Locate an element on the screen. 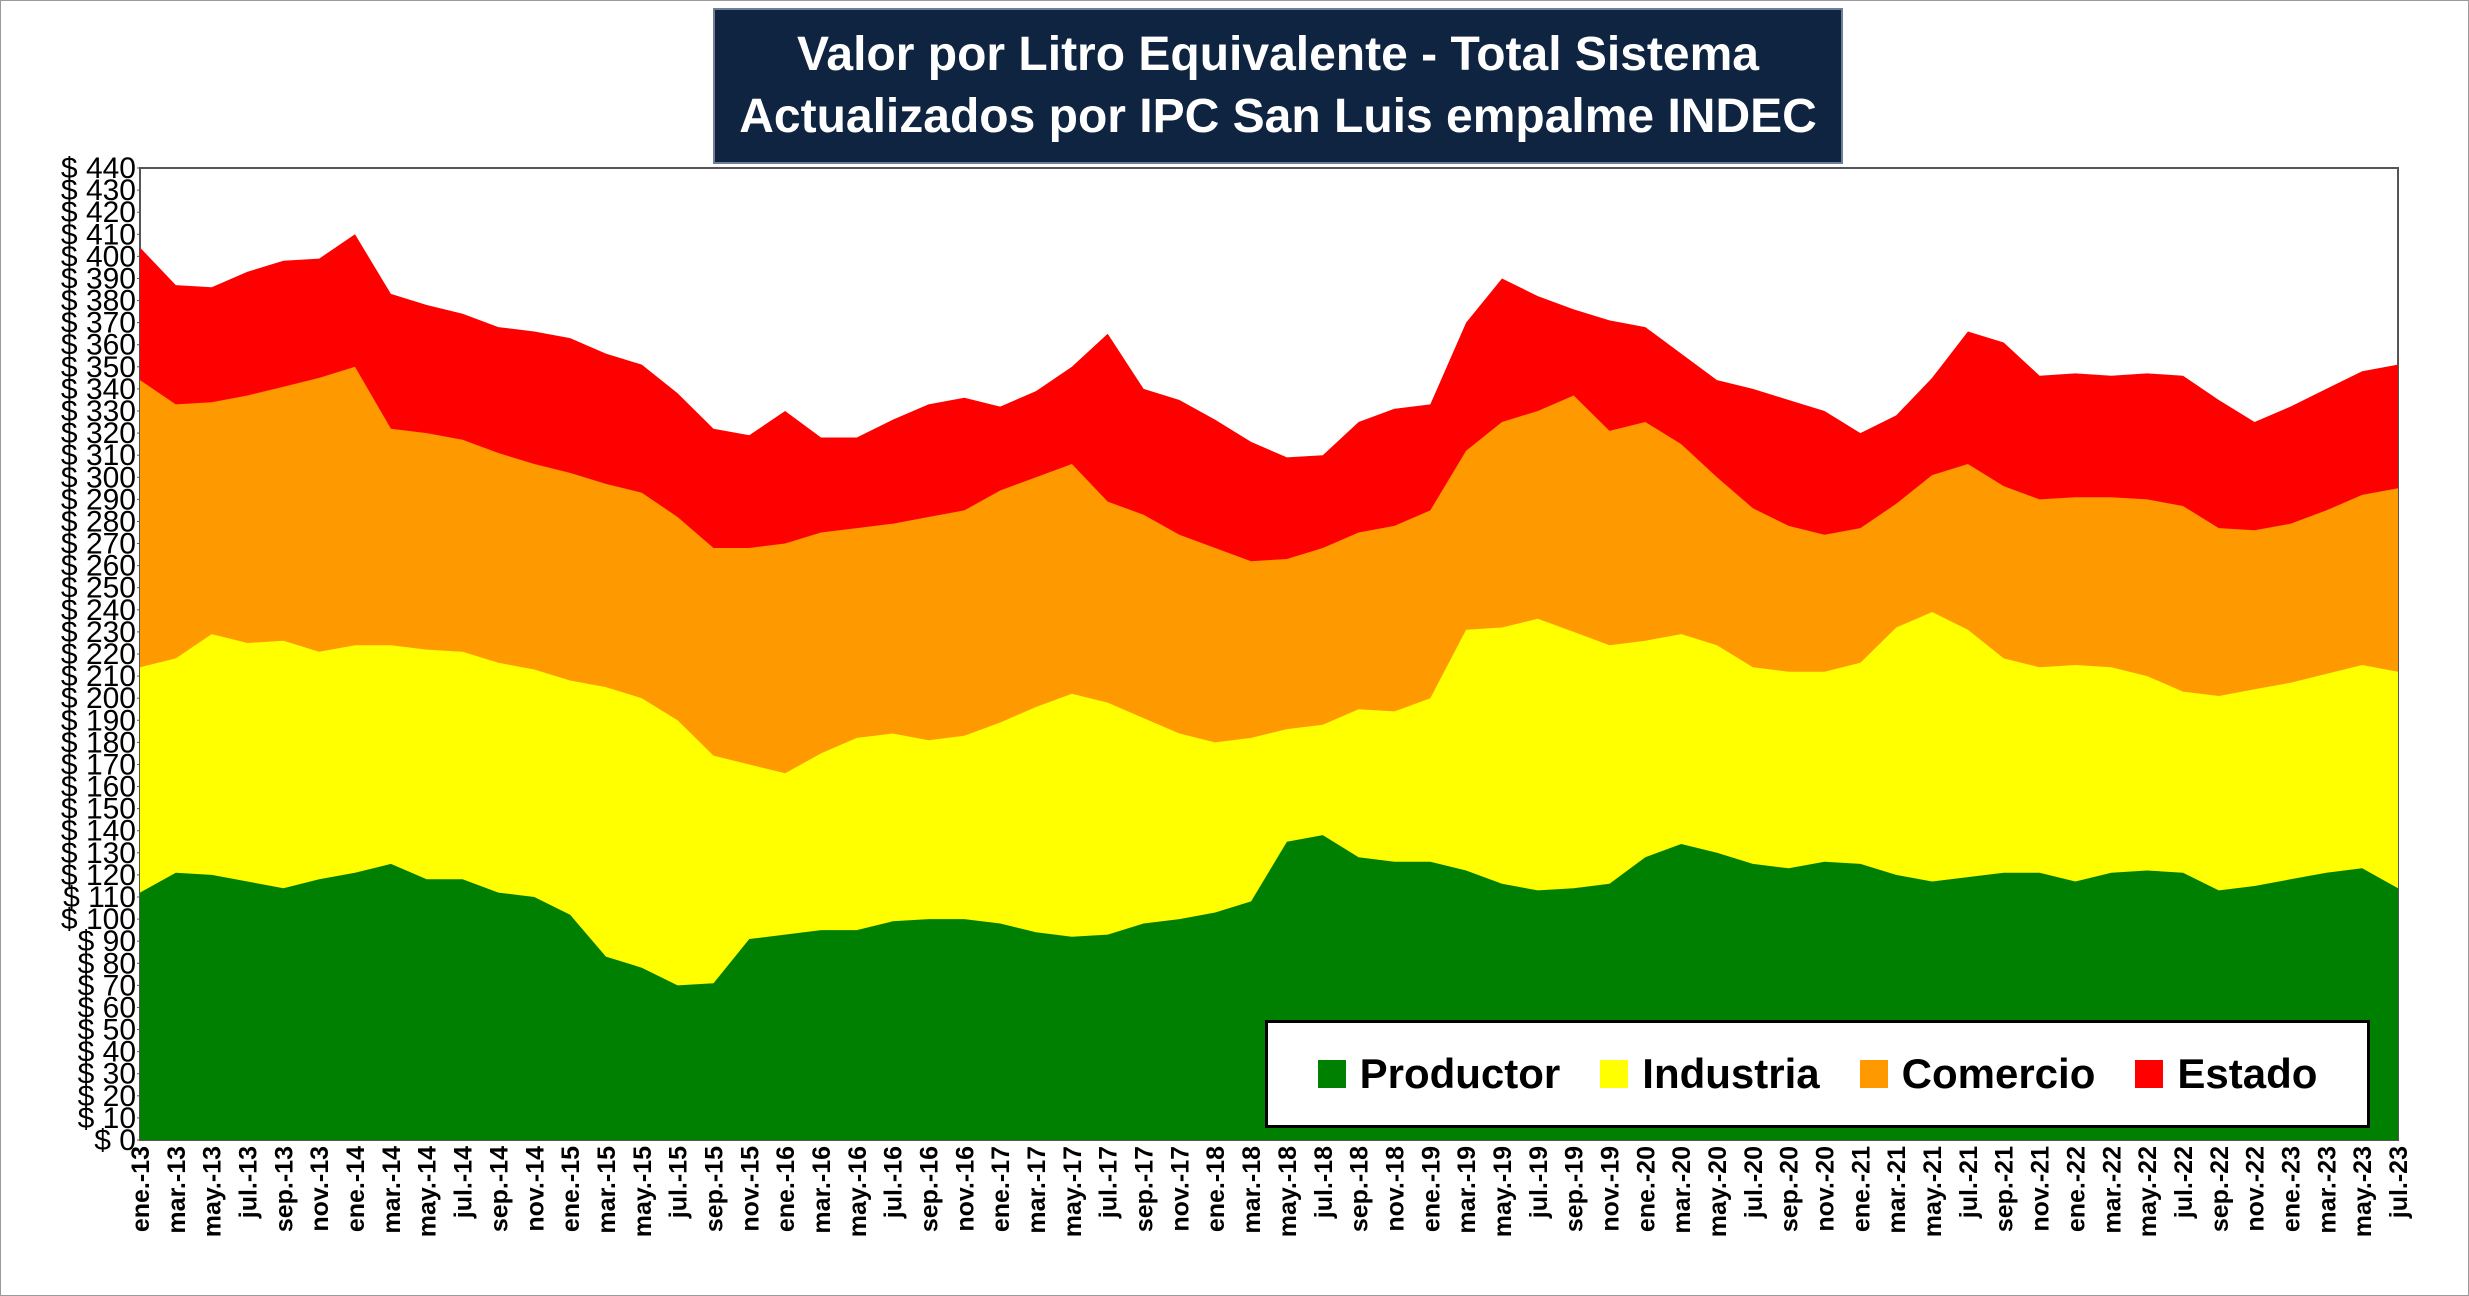  y-tick-label: $ 340 is located at coordinates (98, 389).